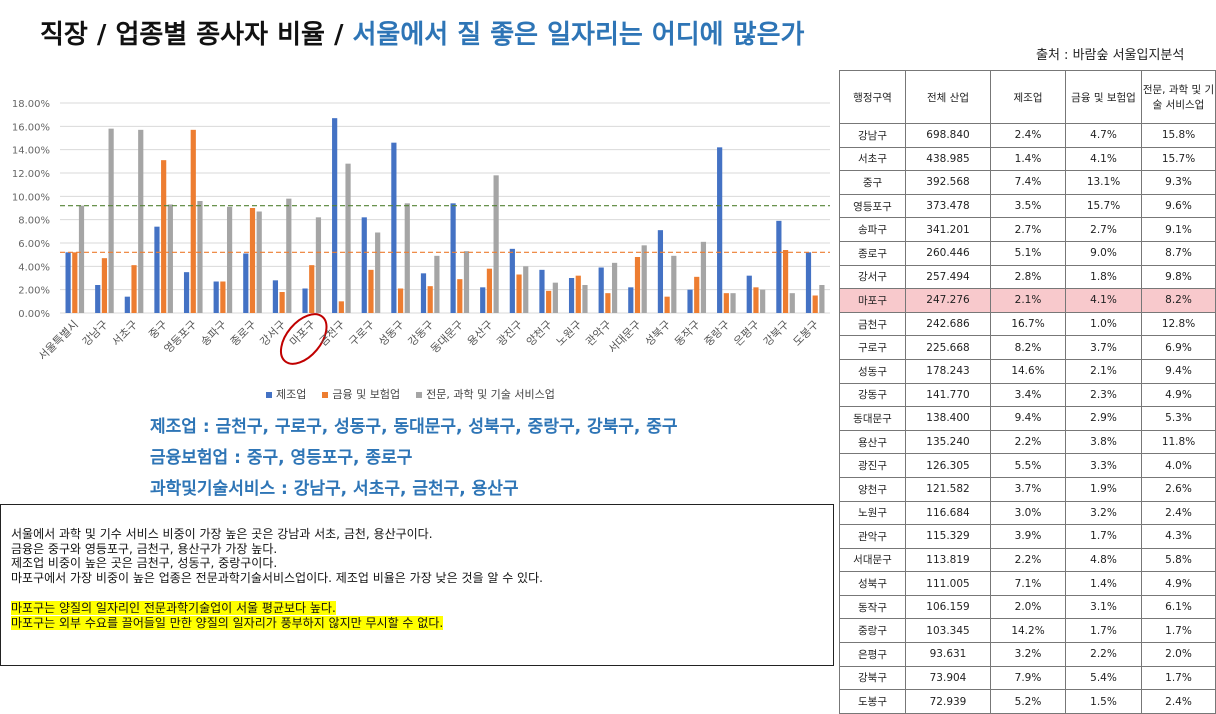 Image resolution: width=1216 pixels, height=714 pixels. Describe the element at coordinates (717, 333) in the screenshot. I see `x-tick-label: 중랑구` at that location.